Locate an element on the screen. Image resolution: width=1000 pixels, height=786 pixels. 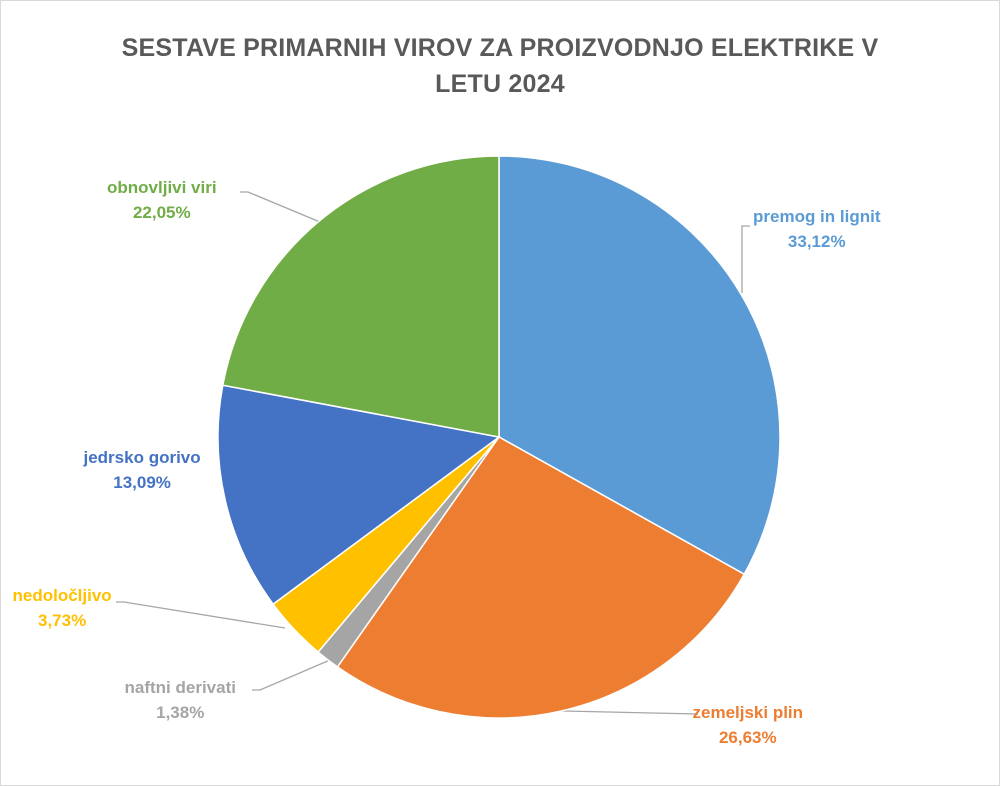
slice-label-5: obnovljivi viri 22,05% is located at coordinates (162, 200).